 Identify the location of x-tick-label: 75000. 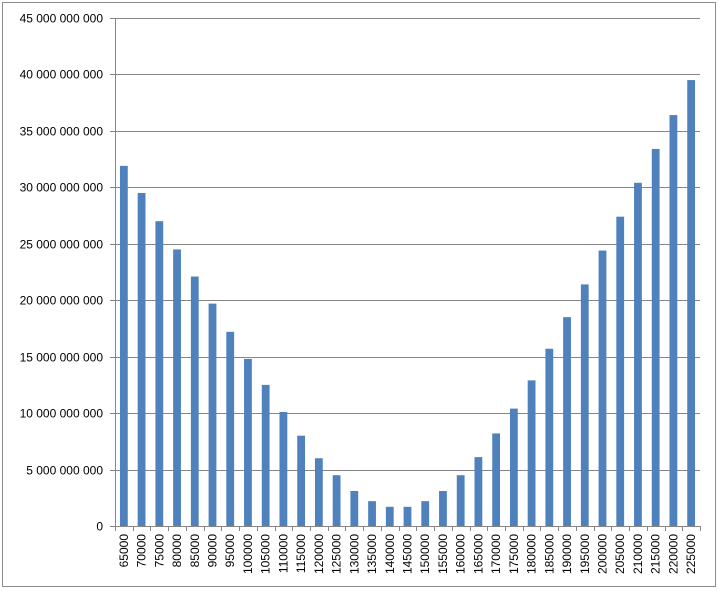
(159, 551).